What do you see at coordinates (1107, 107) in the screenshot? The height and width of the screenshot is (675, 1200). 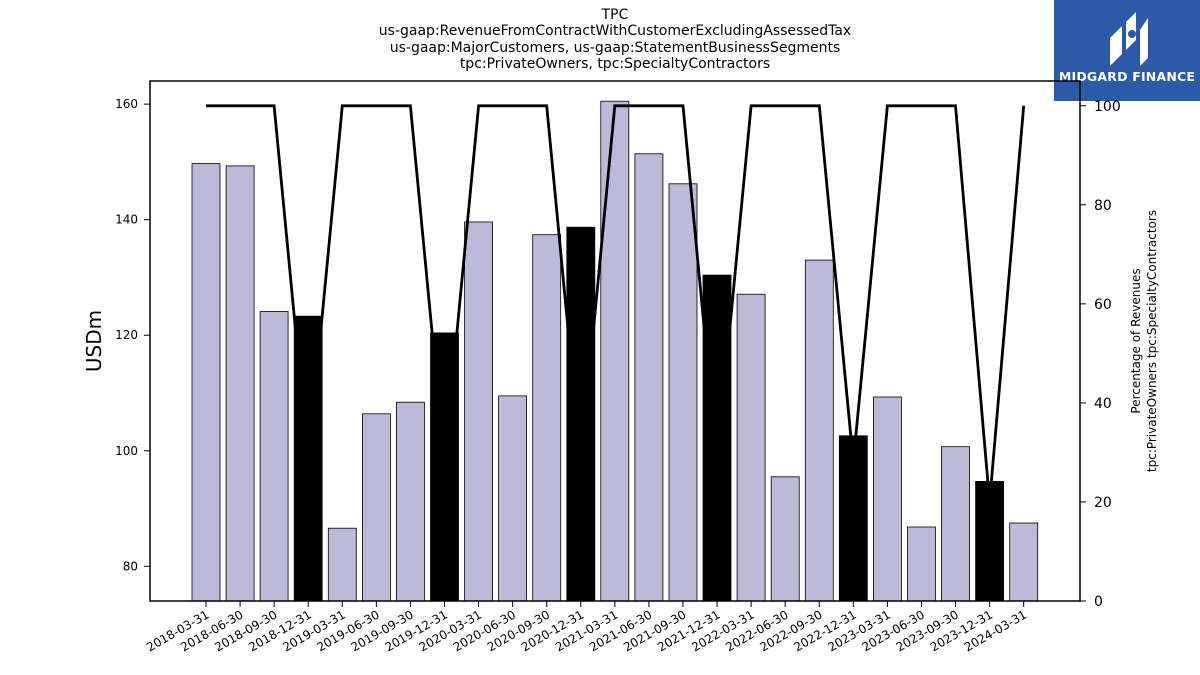 I see `y2-tick-label-100: 100` at bounding box center [1107, 107].